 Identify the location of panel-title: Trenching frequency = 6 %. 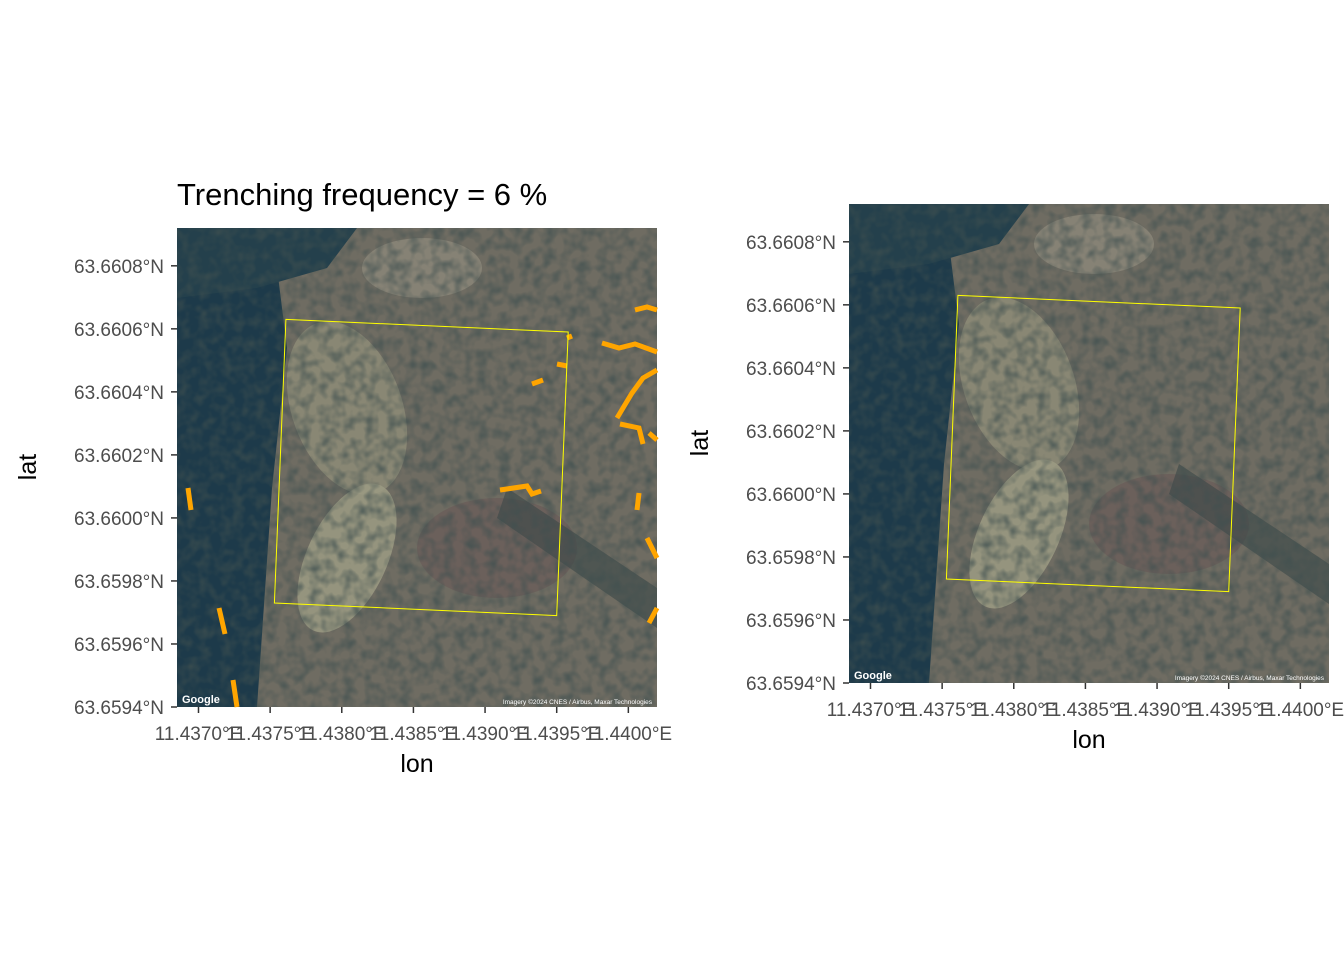
(362, 194).